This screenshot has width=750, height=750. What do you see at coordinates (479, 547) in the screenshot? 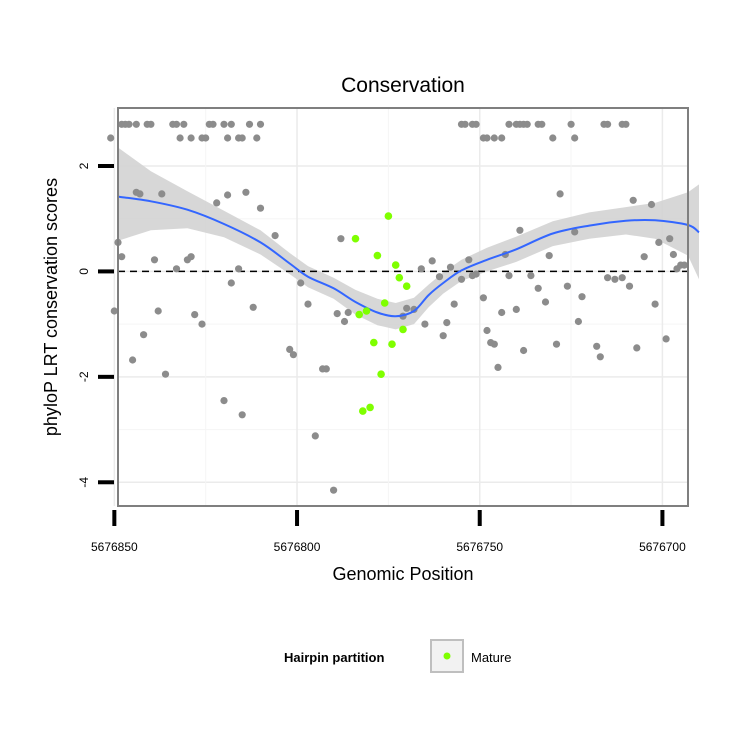
I see `x-tick-label: 5676750` at bounding box center [479, 547].